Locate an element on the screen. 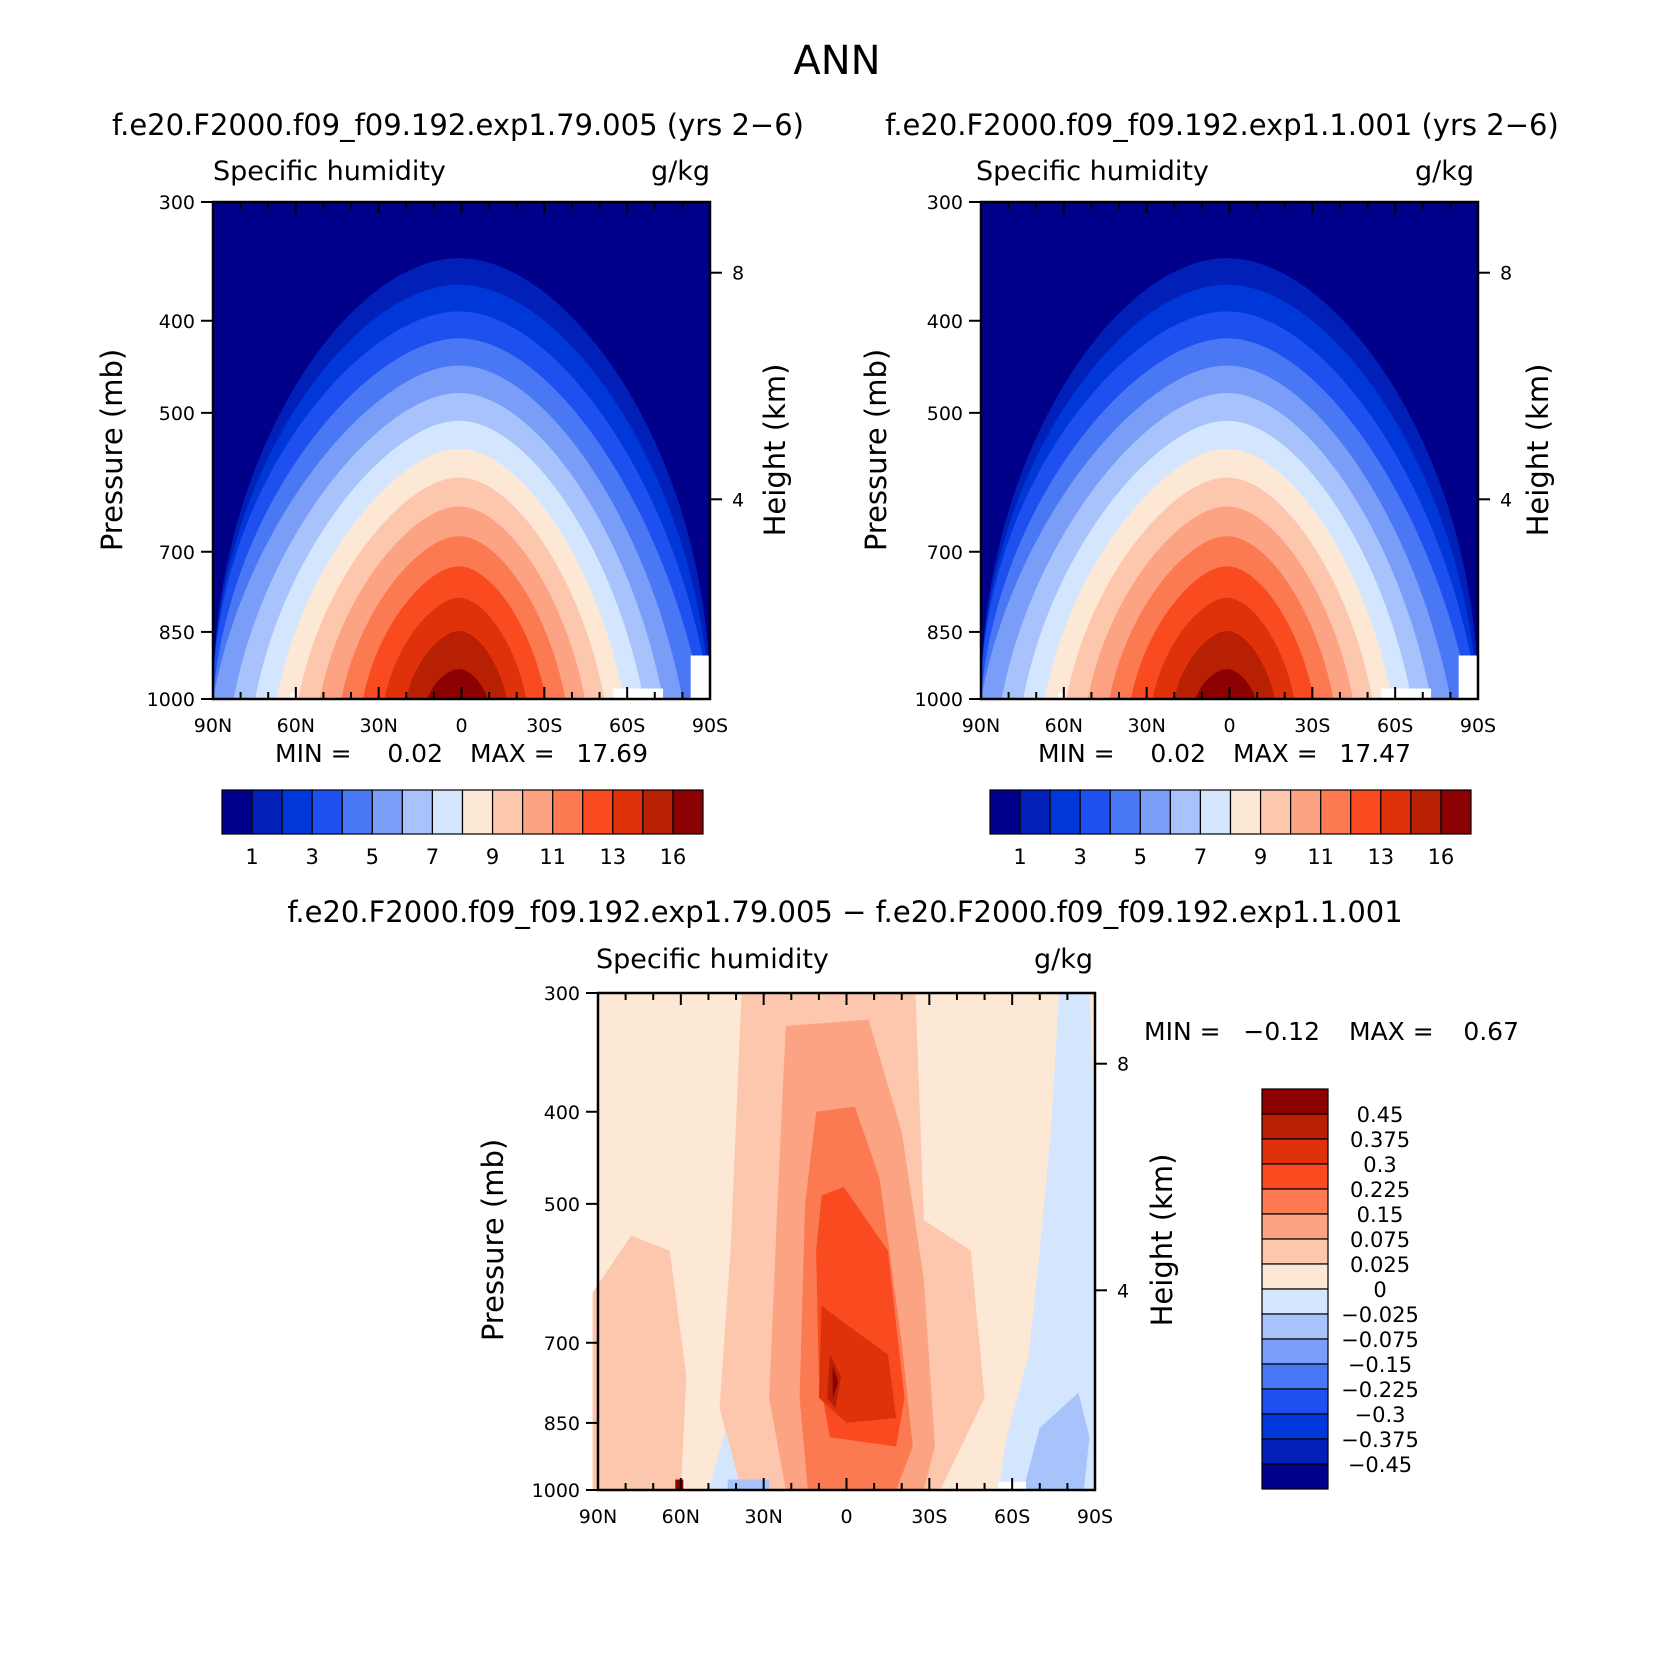  contour-plot is located at coordinates (461, 450).